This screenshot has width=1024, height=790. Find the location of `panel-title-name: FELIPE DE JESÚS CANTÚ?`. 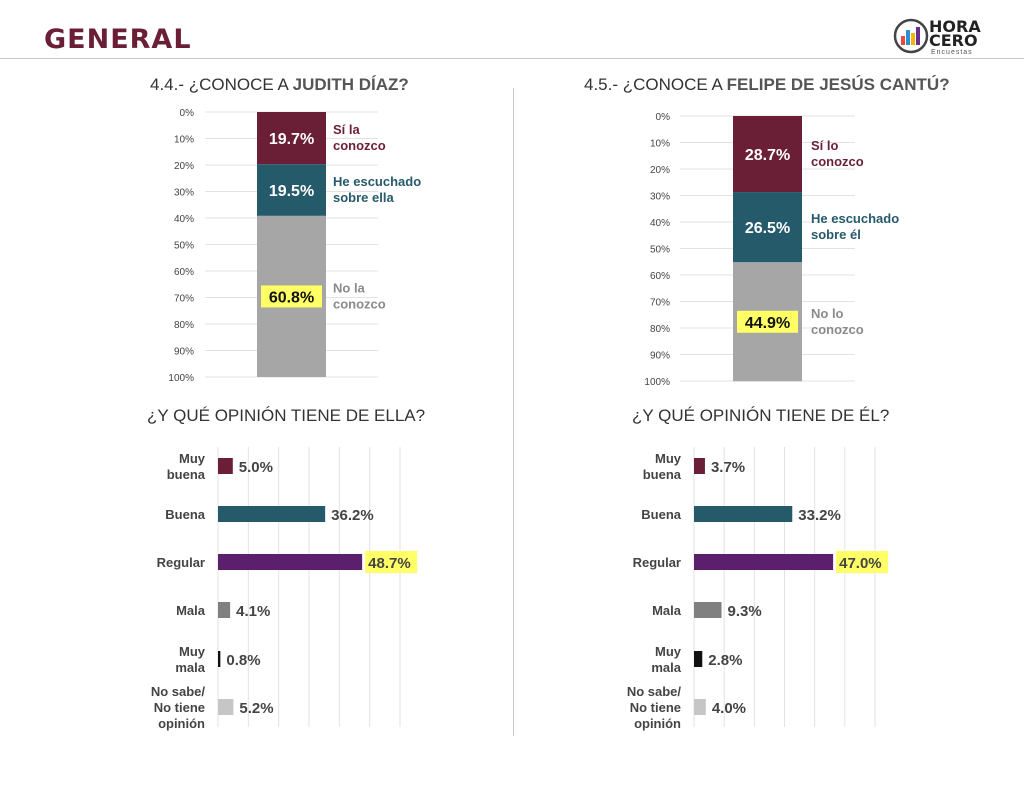

panel-title-name: FELIPE DE JESÚS CANTÚ? is located at coordinates (838, 84).